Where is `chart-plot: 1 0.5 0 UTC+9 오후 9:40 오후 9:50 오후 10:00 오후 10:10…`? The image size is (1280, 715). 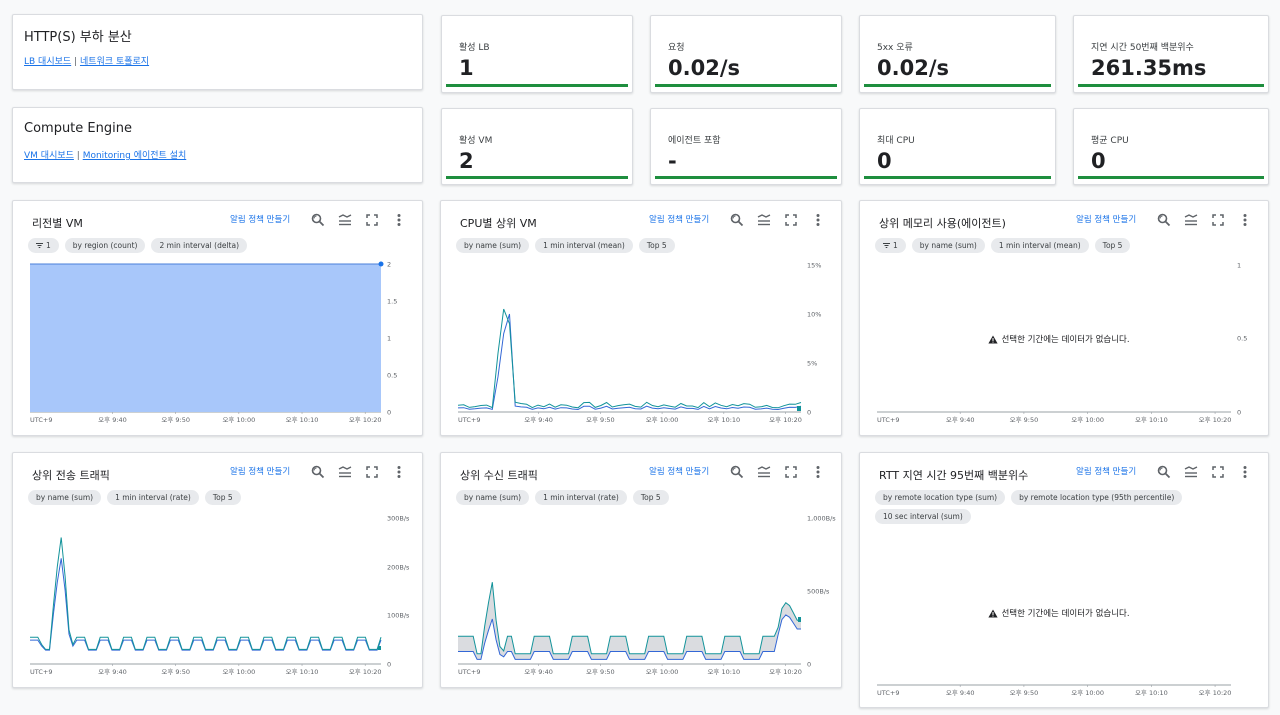 chart-plot: 1 0.5 0 UTC+9 오후 9:40 오후 9:50 오후 10:00 오후 10:10… is located at coordinates (1065, 319).